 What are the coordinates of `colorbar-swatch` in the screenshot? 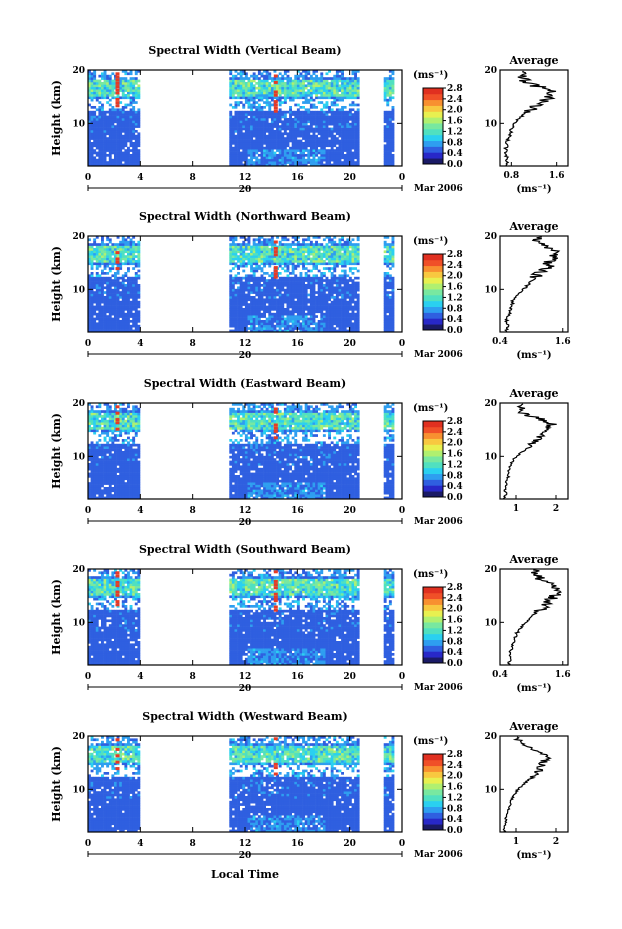 It's located at (433, 132).